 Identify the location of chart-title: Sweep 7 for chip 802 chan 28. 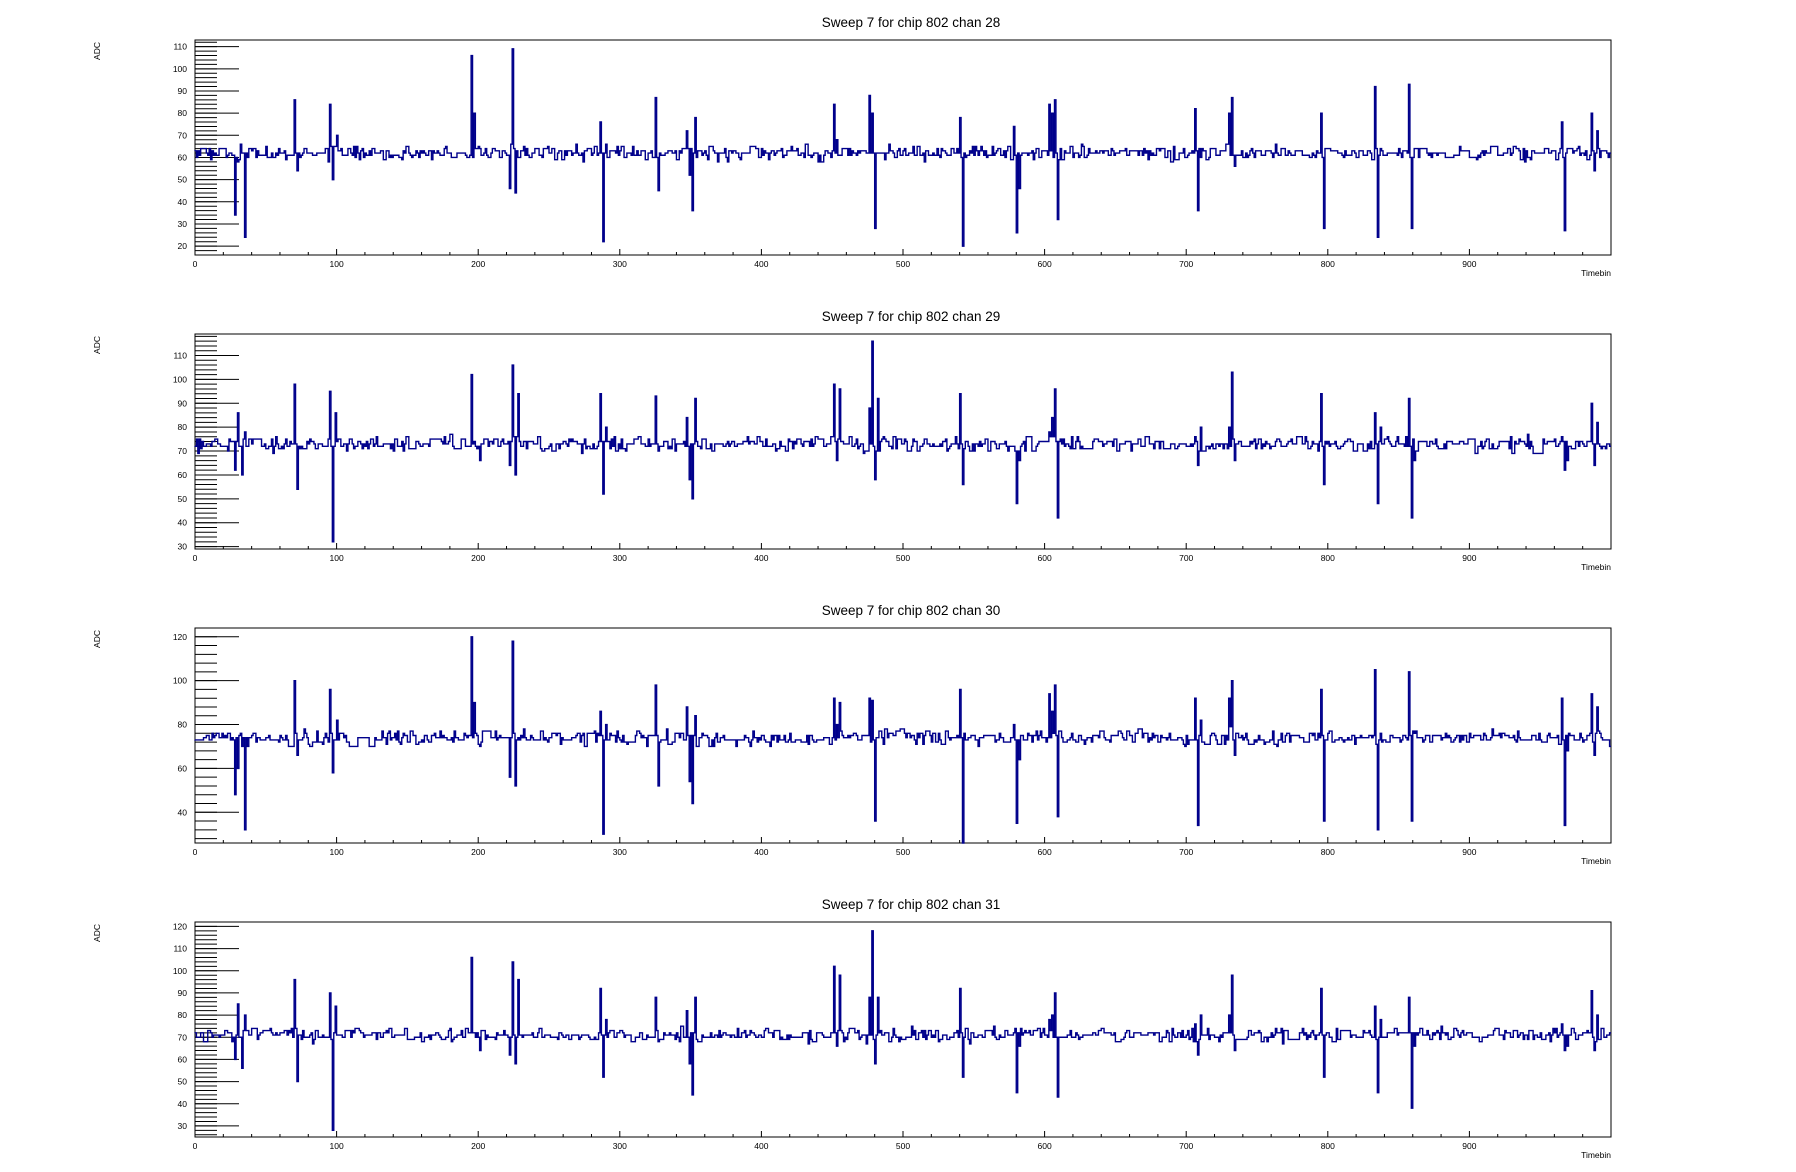
(911, 22).